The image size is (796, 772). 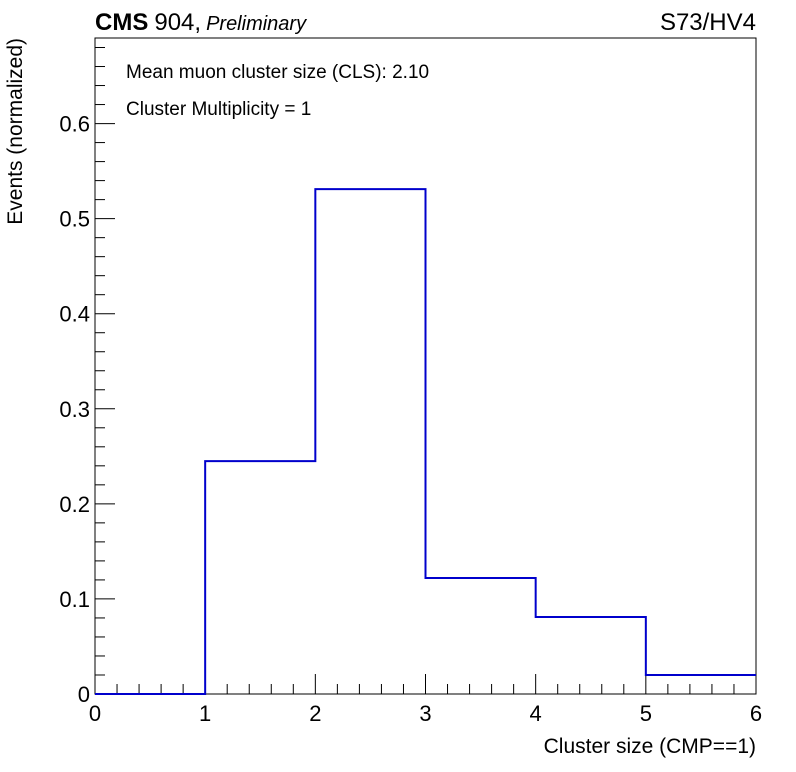 I want to click on x-tick-label: 5, so click(x=646, y=713).